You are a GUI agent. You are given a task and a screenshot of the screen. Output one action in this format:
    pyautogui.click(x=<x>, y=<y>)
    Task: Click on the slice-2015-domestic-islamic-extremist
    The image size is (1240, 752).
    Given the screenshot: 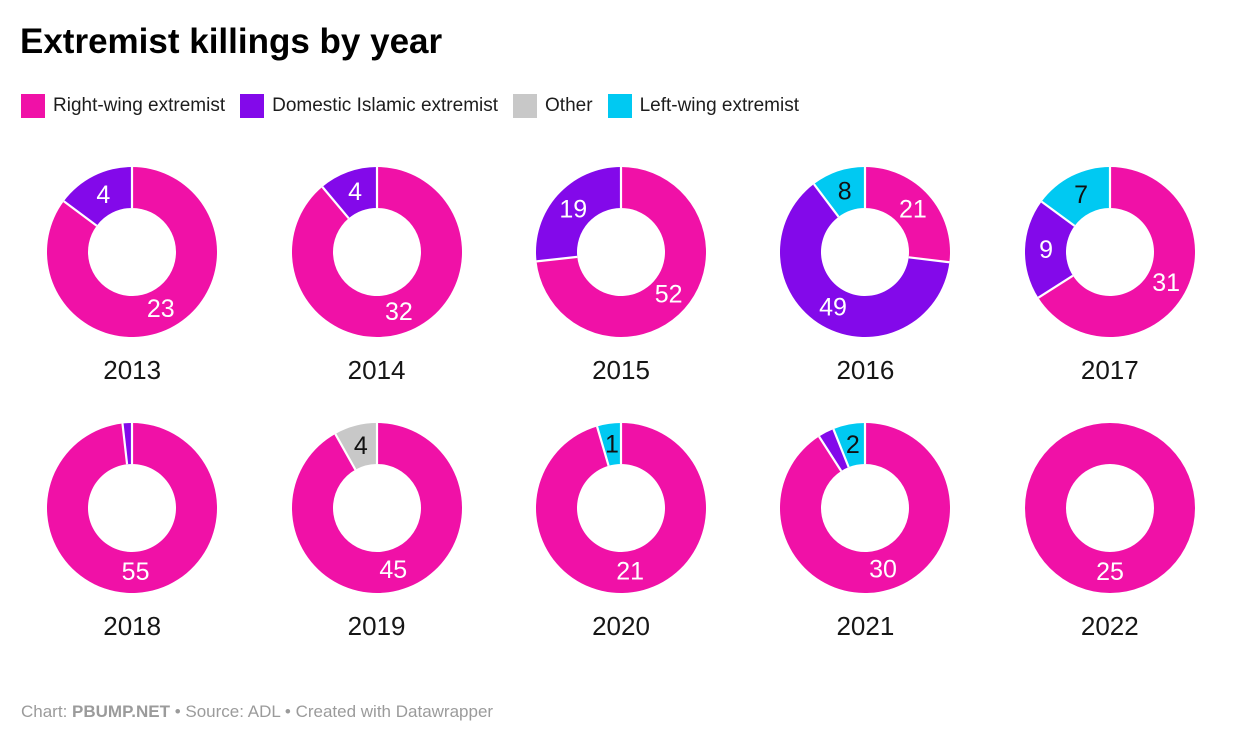 What is the action you would take?
    pyautogui.click(x=578, y=214)
    